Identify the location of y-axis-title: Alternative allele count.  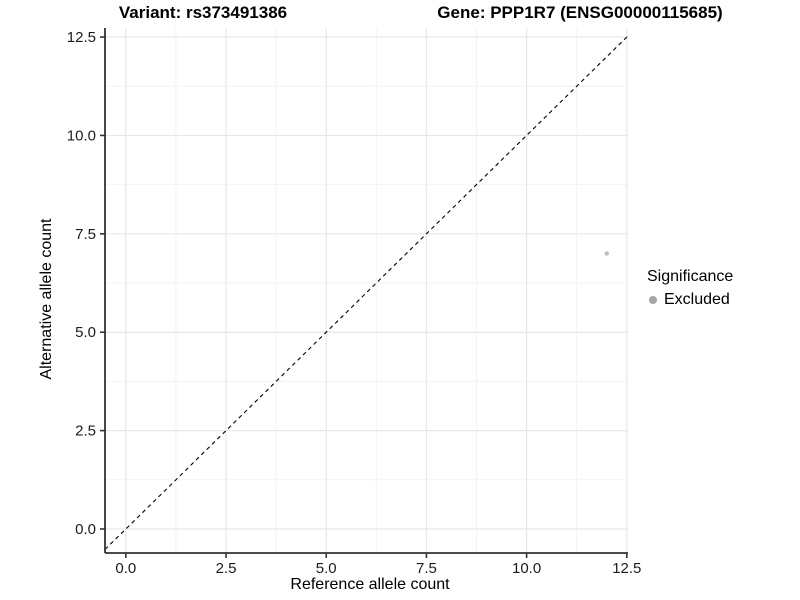
(46, 299).